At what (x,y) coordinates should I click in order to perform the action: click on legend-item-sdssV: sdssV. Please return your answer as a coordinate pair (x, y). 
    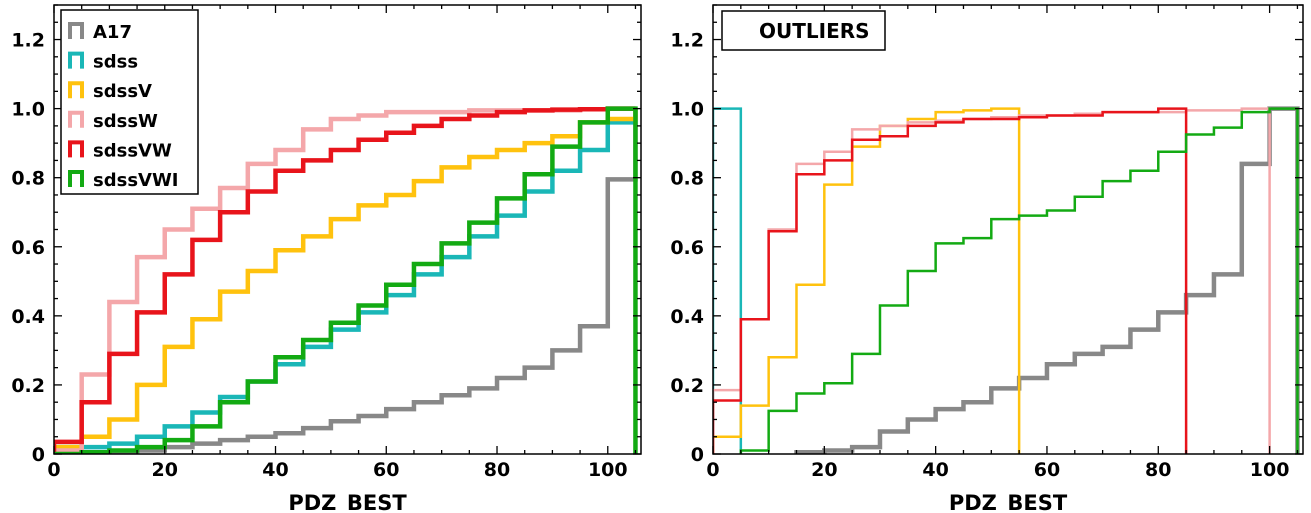
    Looking at the image, I should click on (110, 91).